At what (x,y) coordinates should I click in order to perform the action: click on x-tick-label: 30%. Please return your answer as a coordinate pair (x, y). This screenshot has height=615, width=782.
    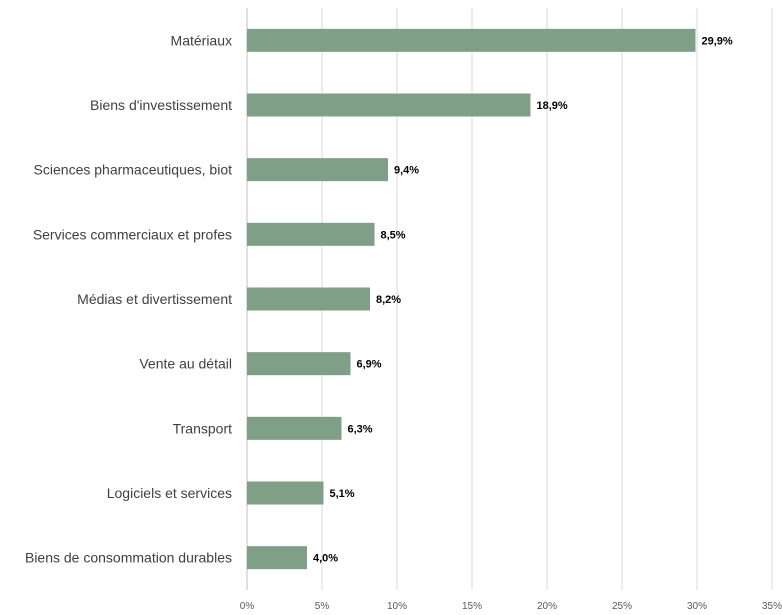
    Looking at the image, I should click on (697, 606).